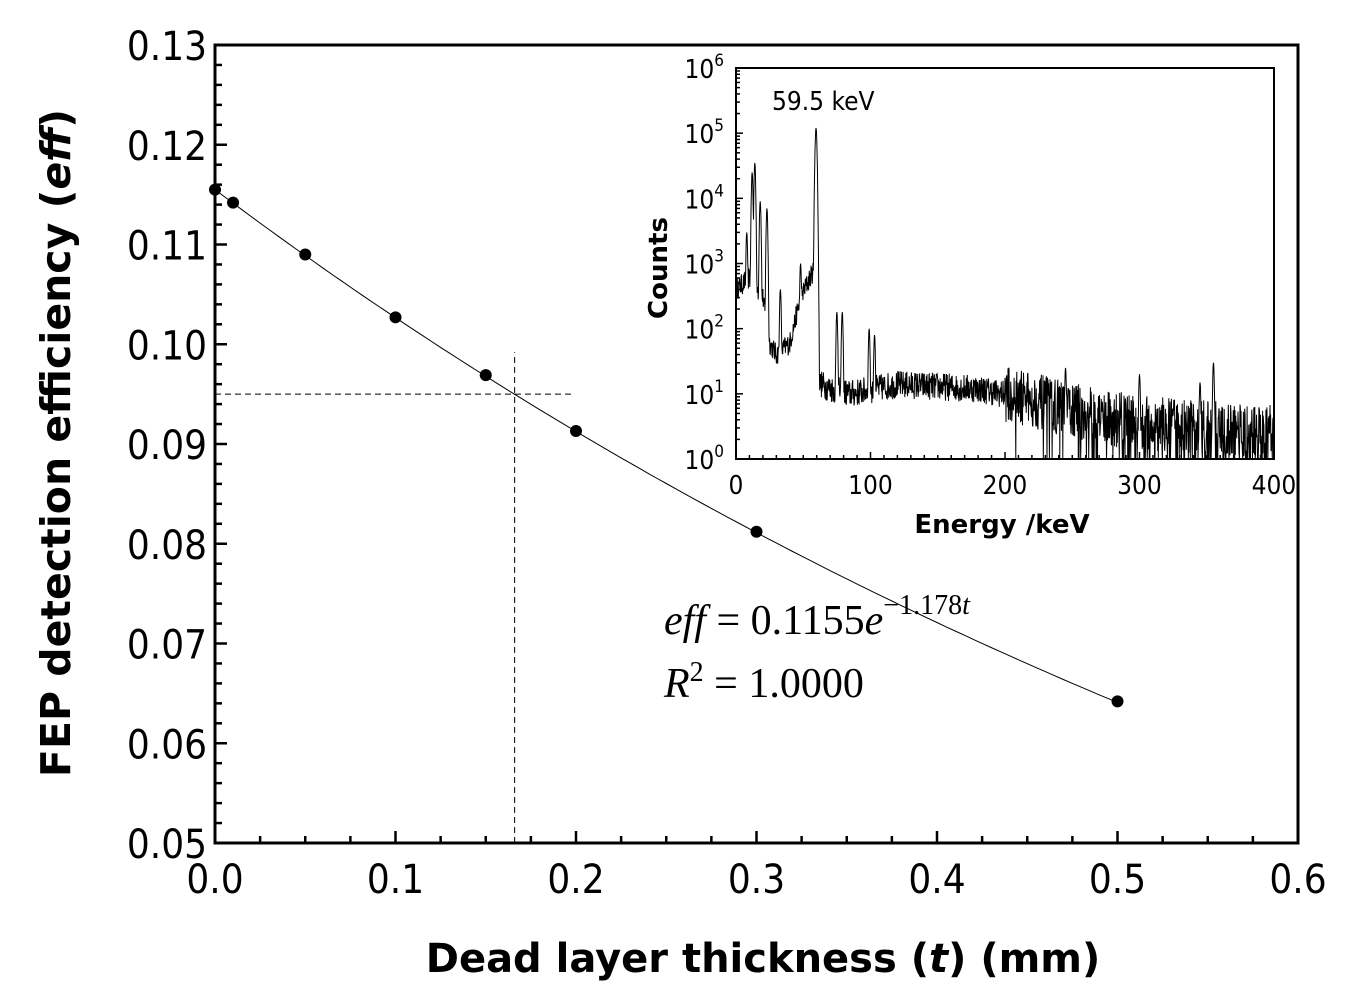  Describe the element at coordinates (167, 147) in the screenshot. I see `y-tick-label: 0.12` at that location.